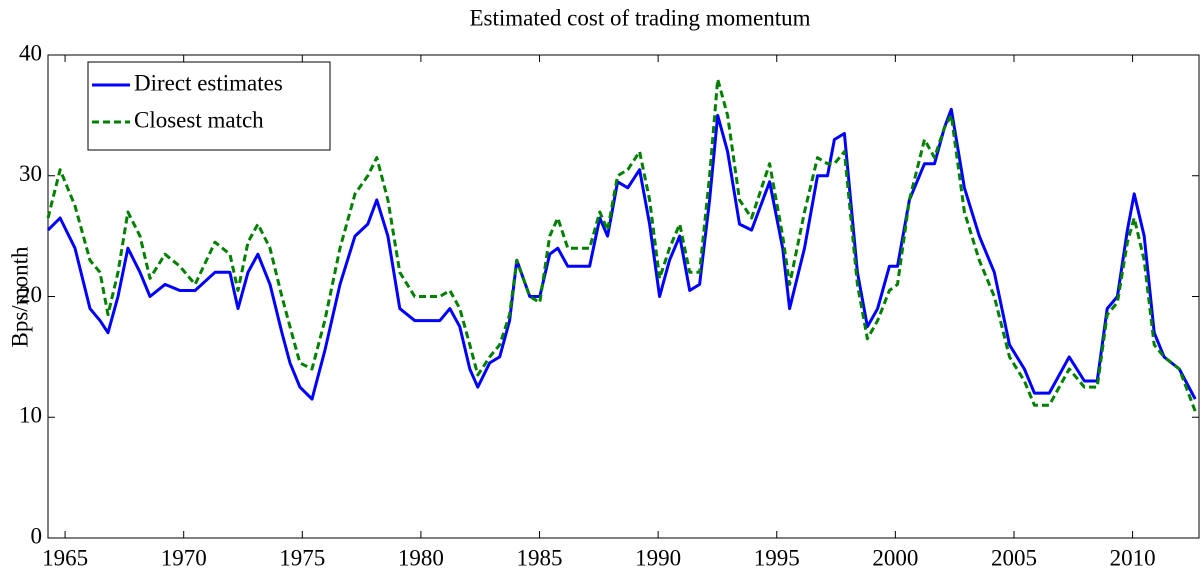  I want to click on x-tick-label: 1995, so click(777, 557).